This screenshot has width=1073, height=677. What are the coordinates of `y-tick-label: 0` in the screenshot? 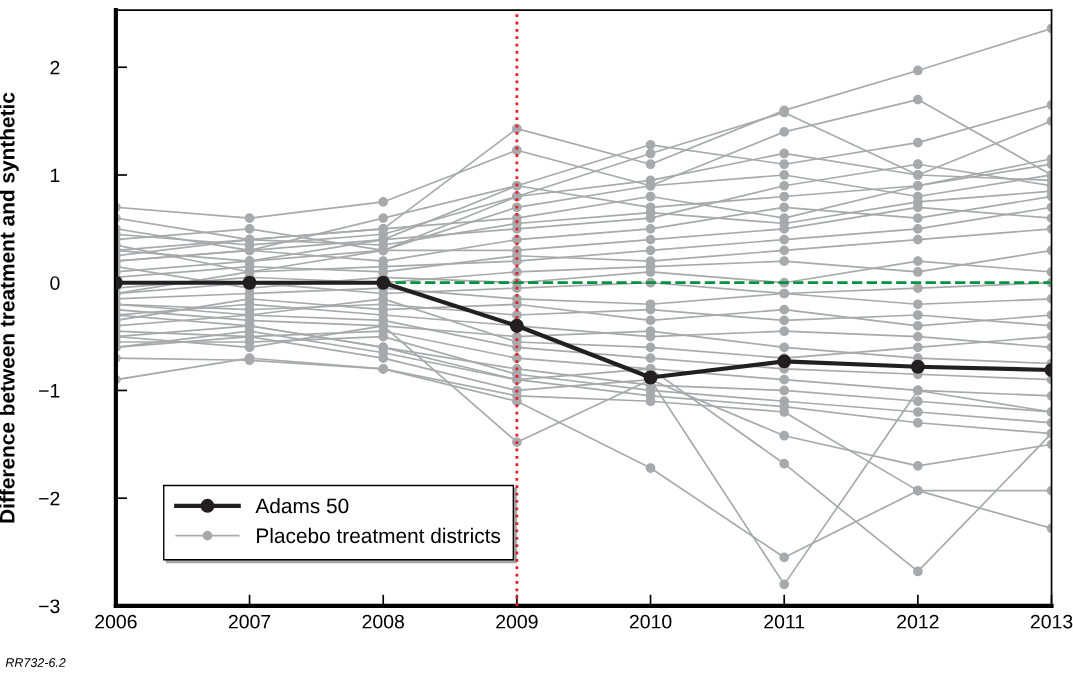 It's located at (55, 283).